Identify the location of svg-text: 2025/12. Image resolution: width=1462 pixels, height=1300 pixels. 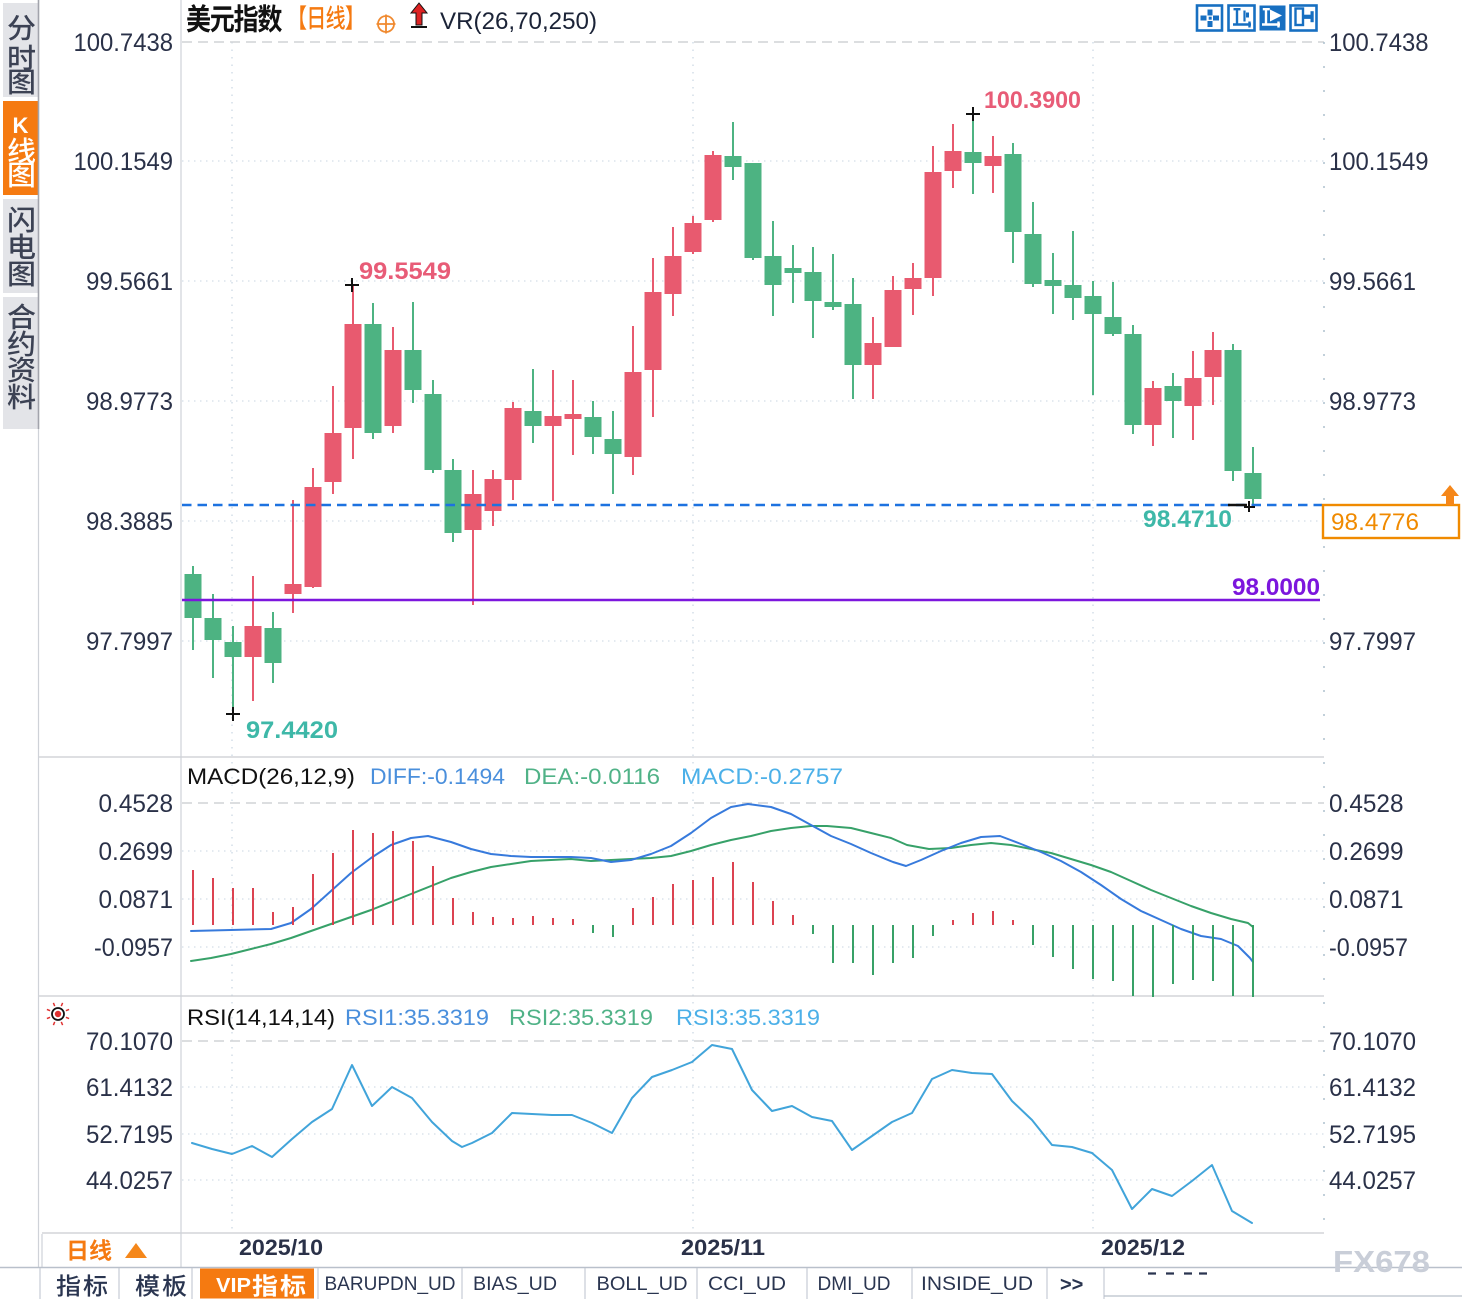
(1143, 1247).